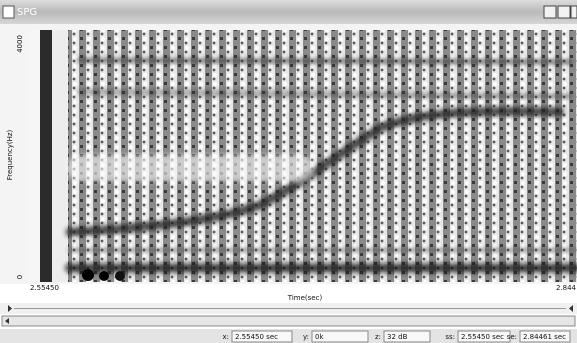 This screenshot has width=577, height=343. Describe the element at coordinates (450, 337) in the screenshot. I see `status-label: ss:` at that location.